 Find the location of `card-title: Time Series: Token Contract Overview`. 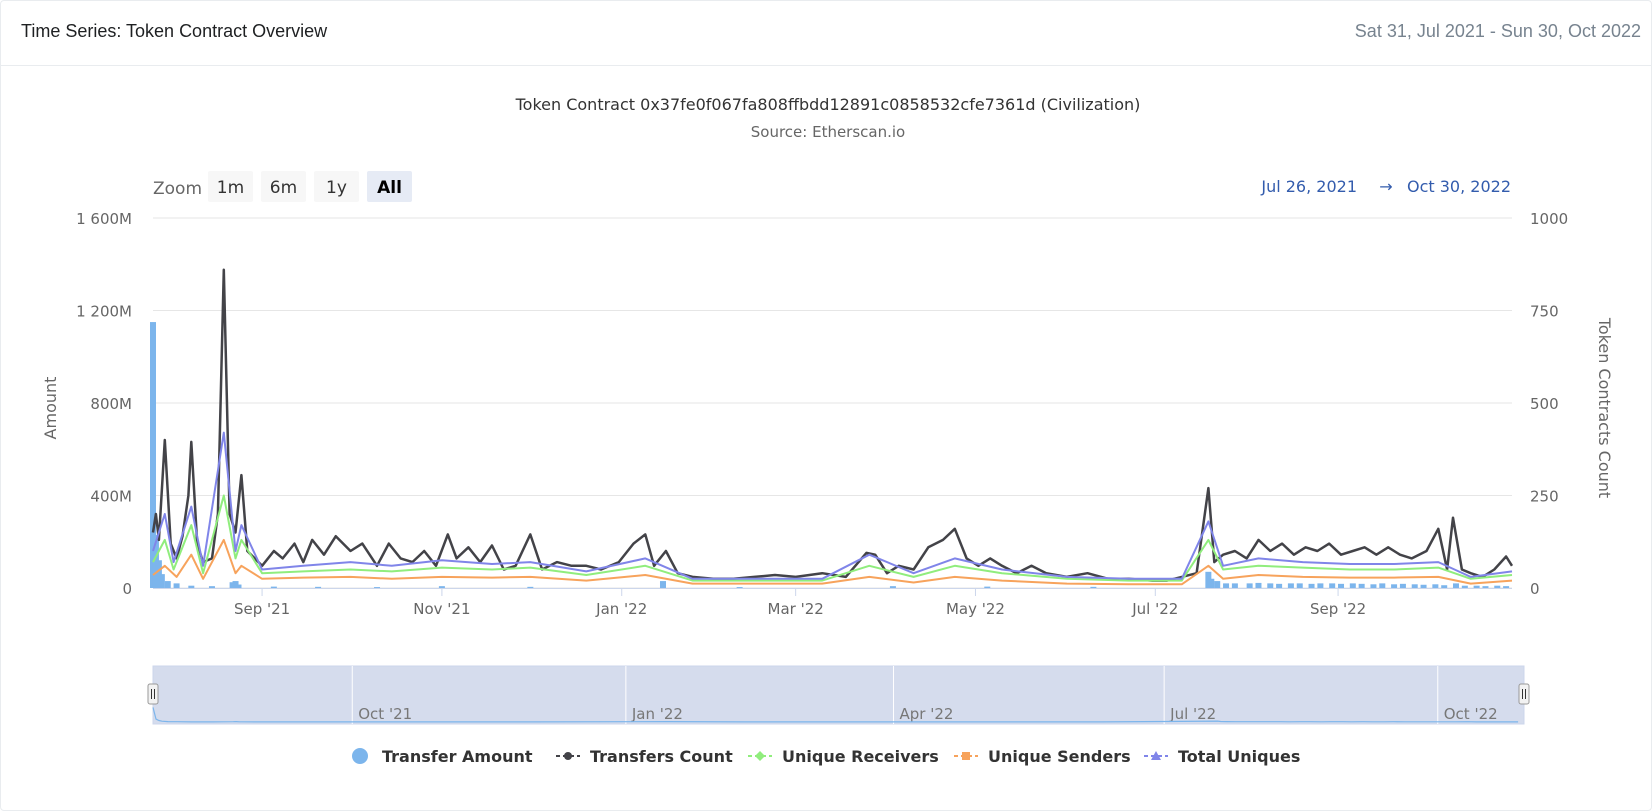

card-title: Time Series: Token Contract Overview is located at coordinates (174, 31).